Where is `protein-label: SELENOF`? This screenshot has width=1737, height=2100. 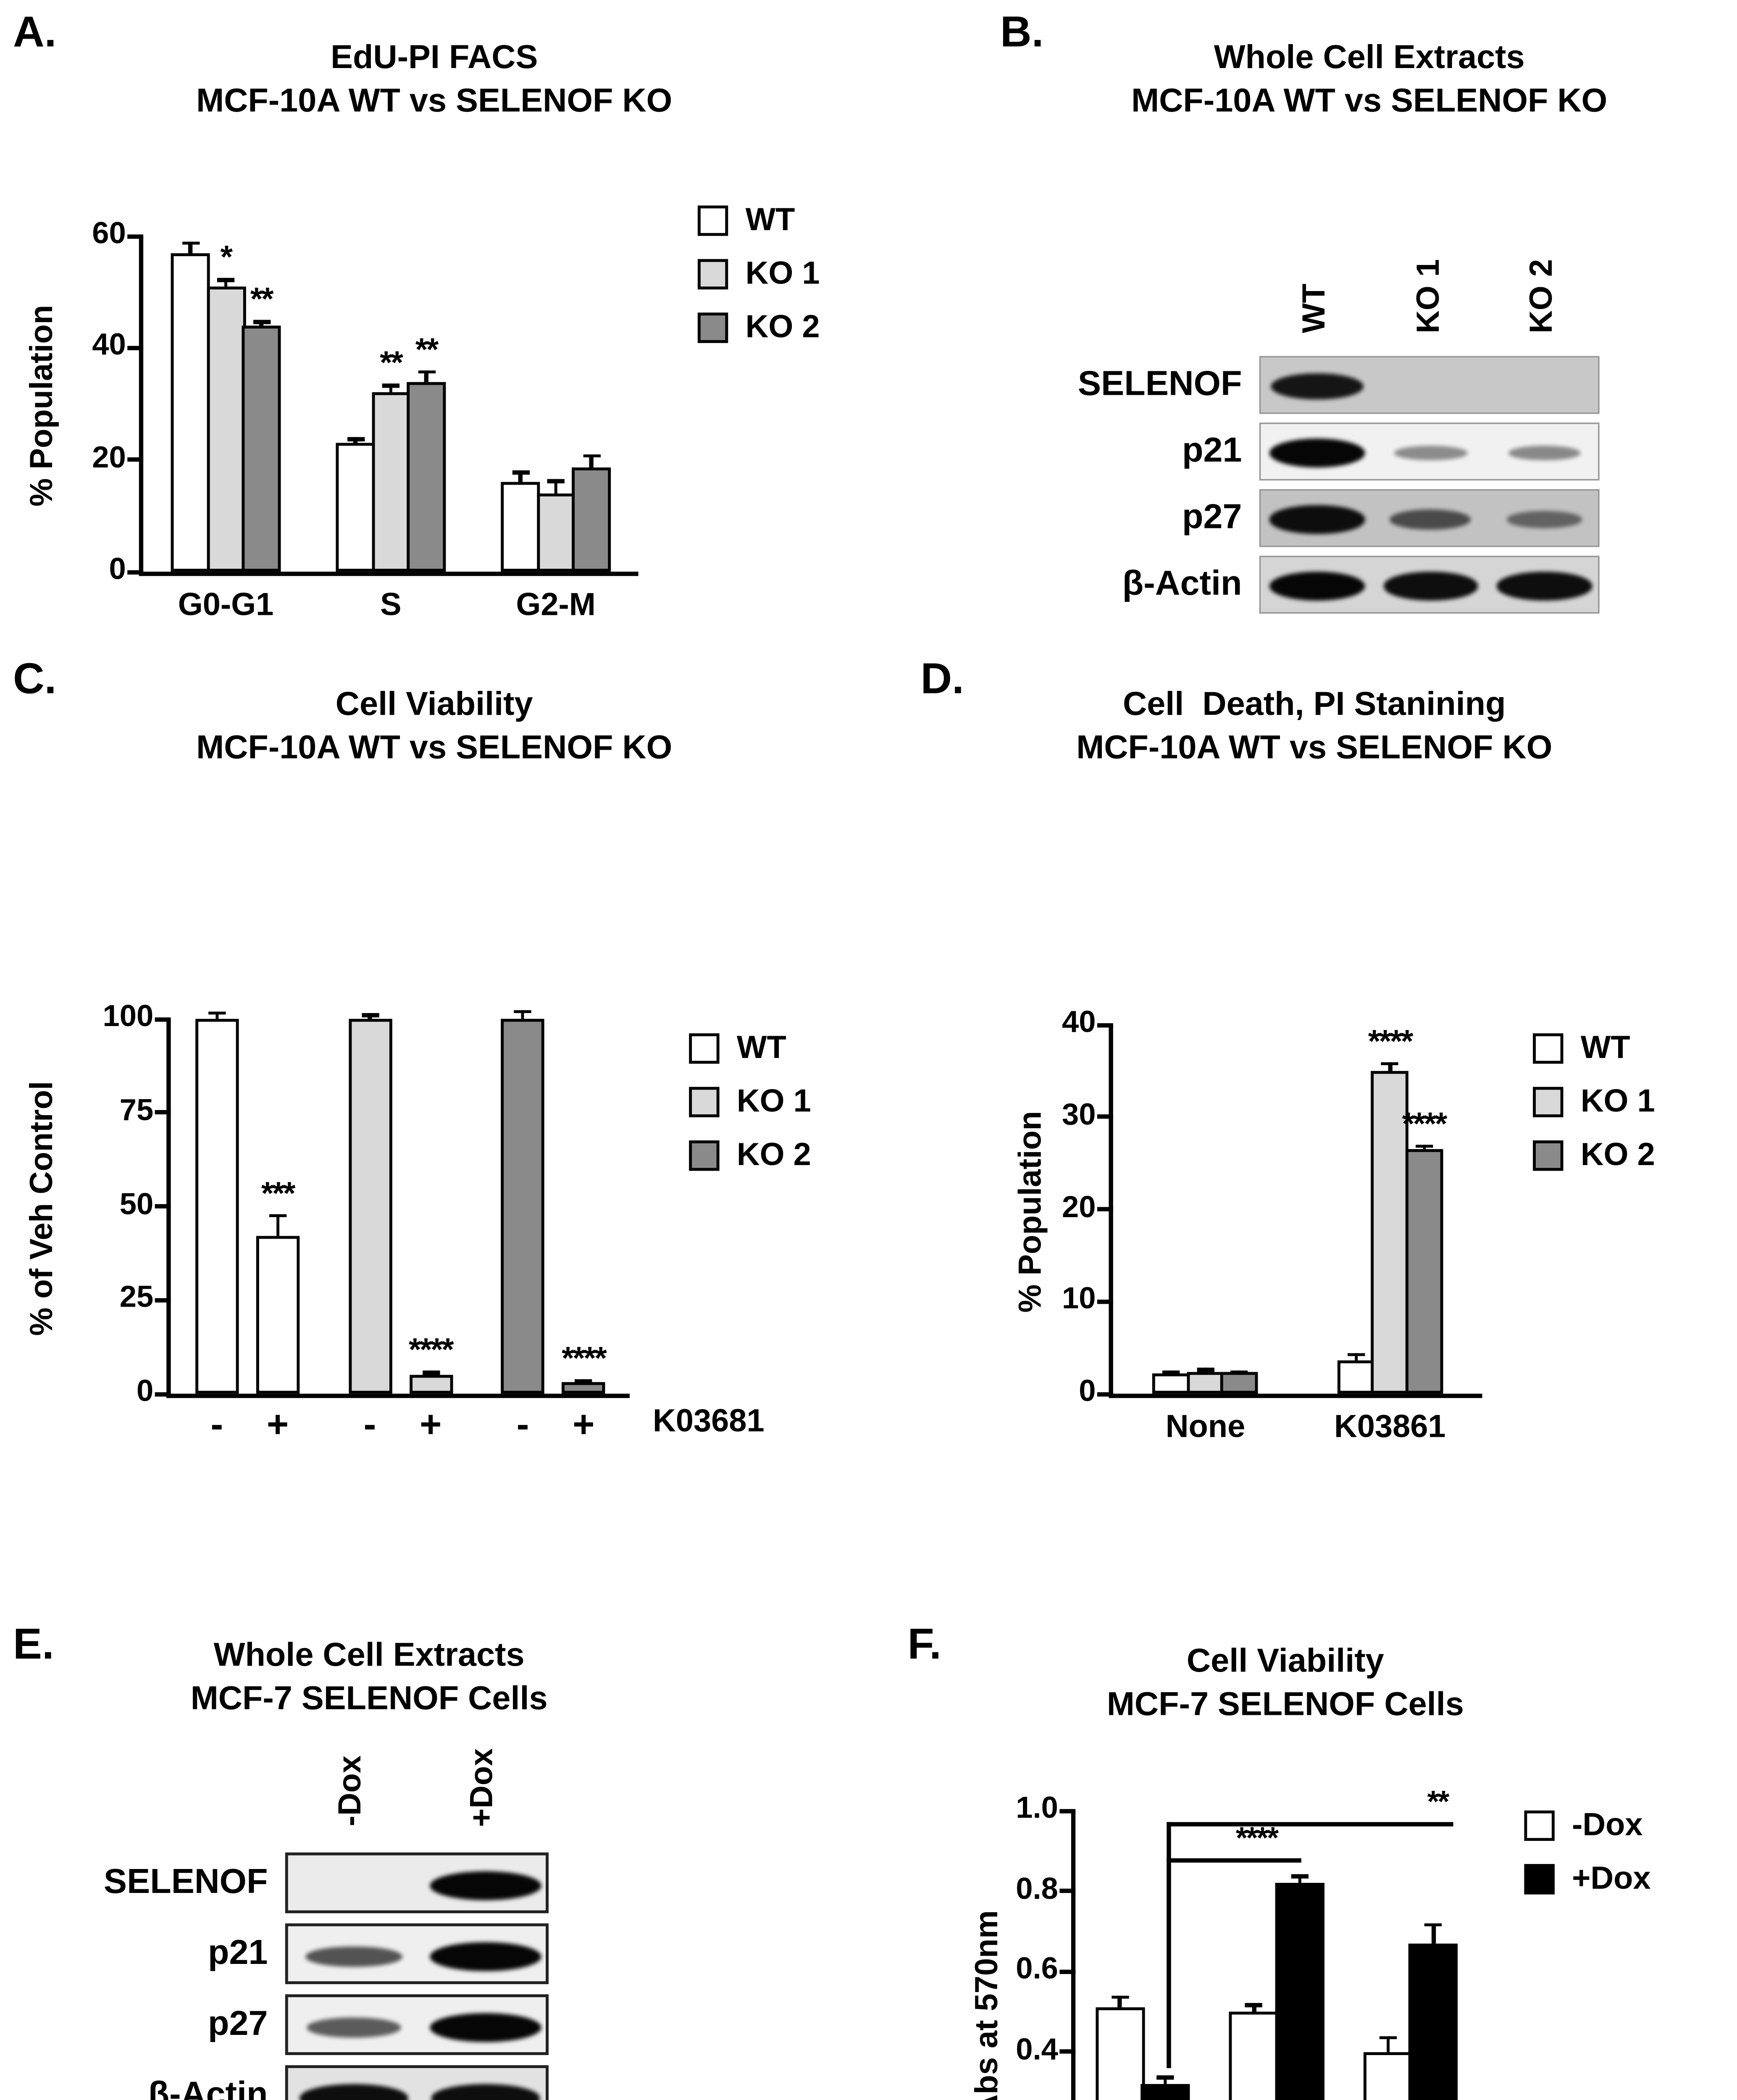 protein-label: SELENOF is located at coordinates (186, 1882).